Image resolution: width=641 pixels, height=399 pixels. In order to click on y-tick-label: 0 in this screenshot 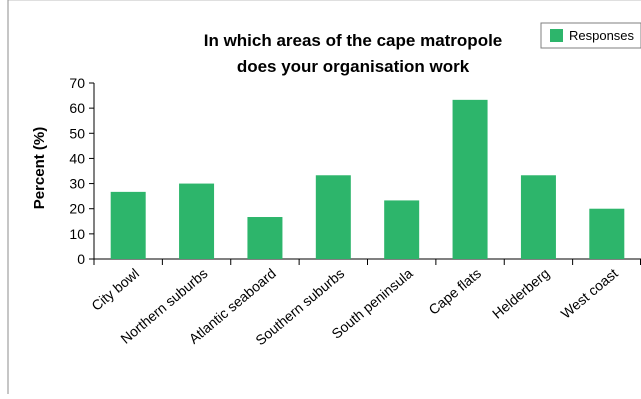, I will do `click(81, 259)`.